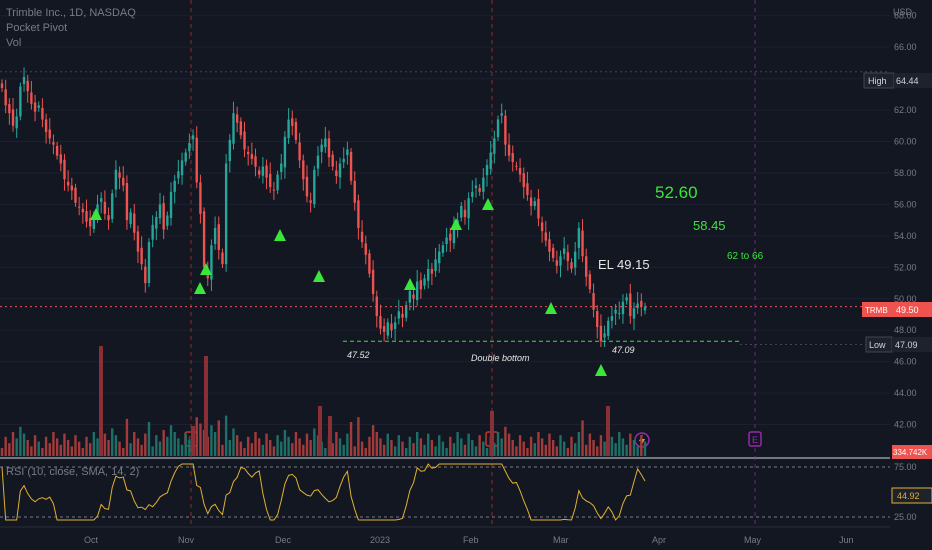  I want to click on price-tick-label: 50.00, so click(905, 299).